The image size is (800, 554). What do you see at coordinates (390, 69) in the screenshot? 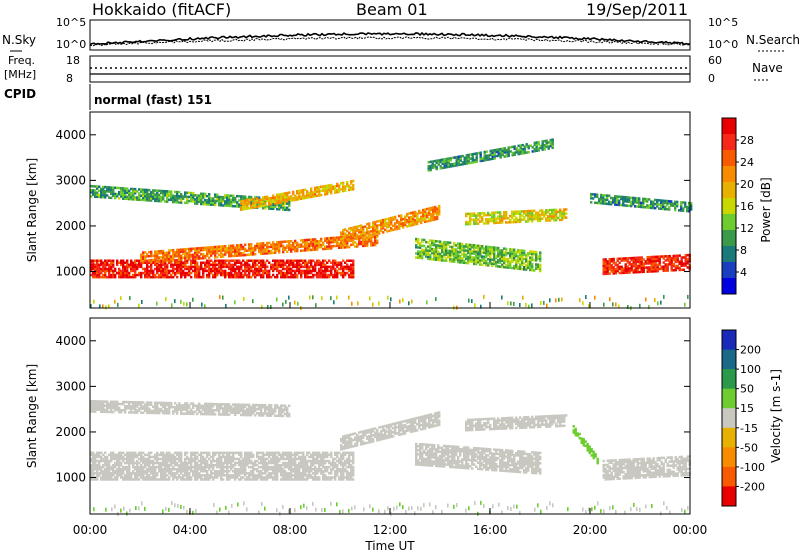
I see `freq-panel` at bounding box center [390, 69].